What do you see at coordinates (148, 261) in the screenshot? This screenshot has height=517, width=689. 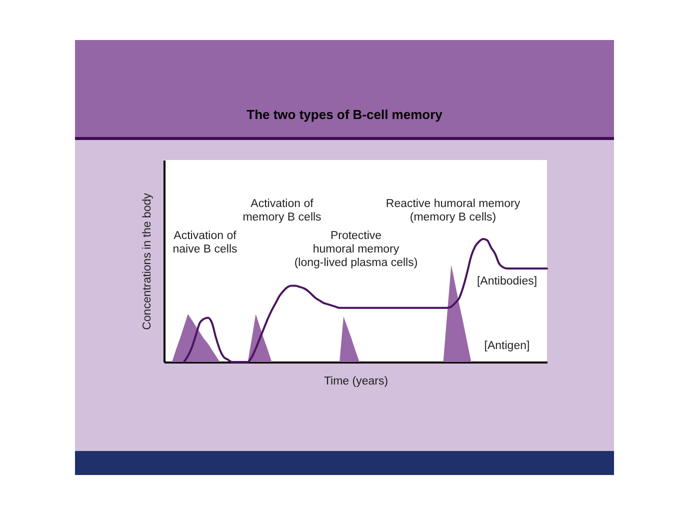 I see `y-axis-title: Concentrations in the body` at bounding box center [148, 261].